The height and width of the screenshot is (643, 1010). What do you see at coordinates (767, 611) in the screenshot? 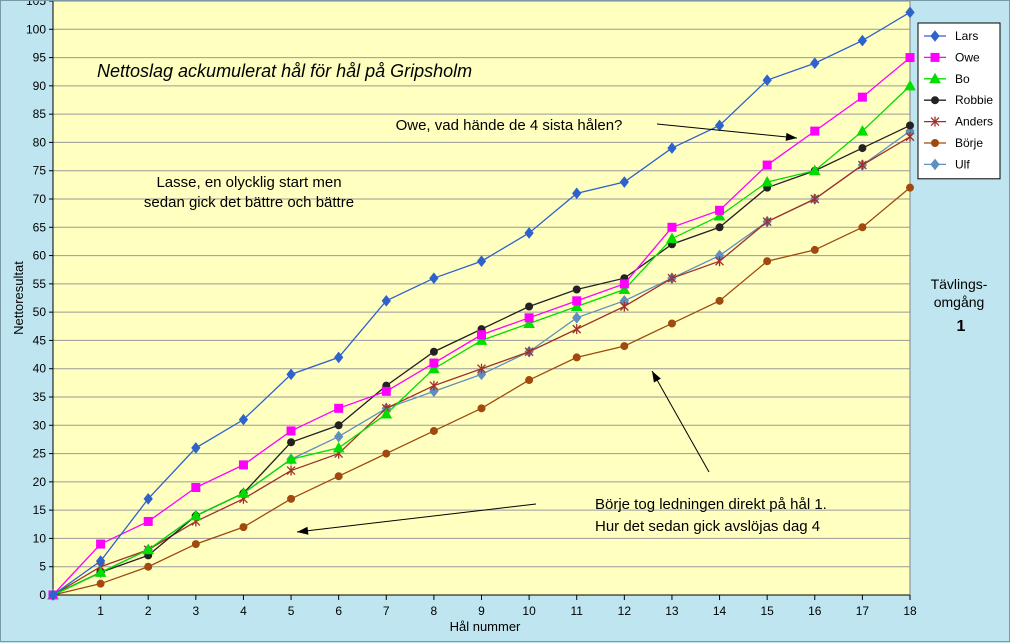
I see `x-tick-label: 15` at bounding box center [767, 611].